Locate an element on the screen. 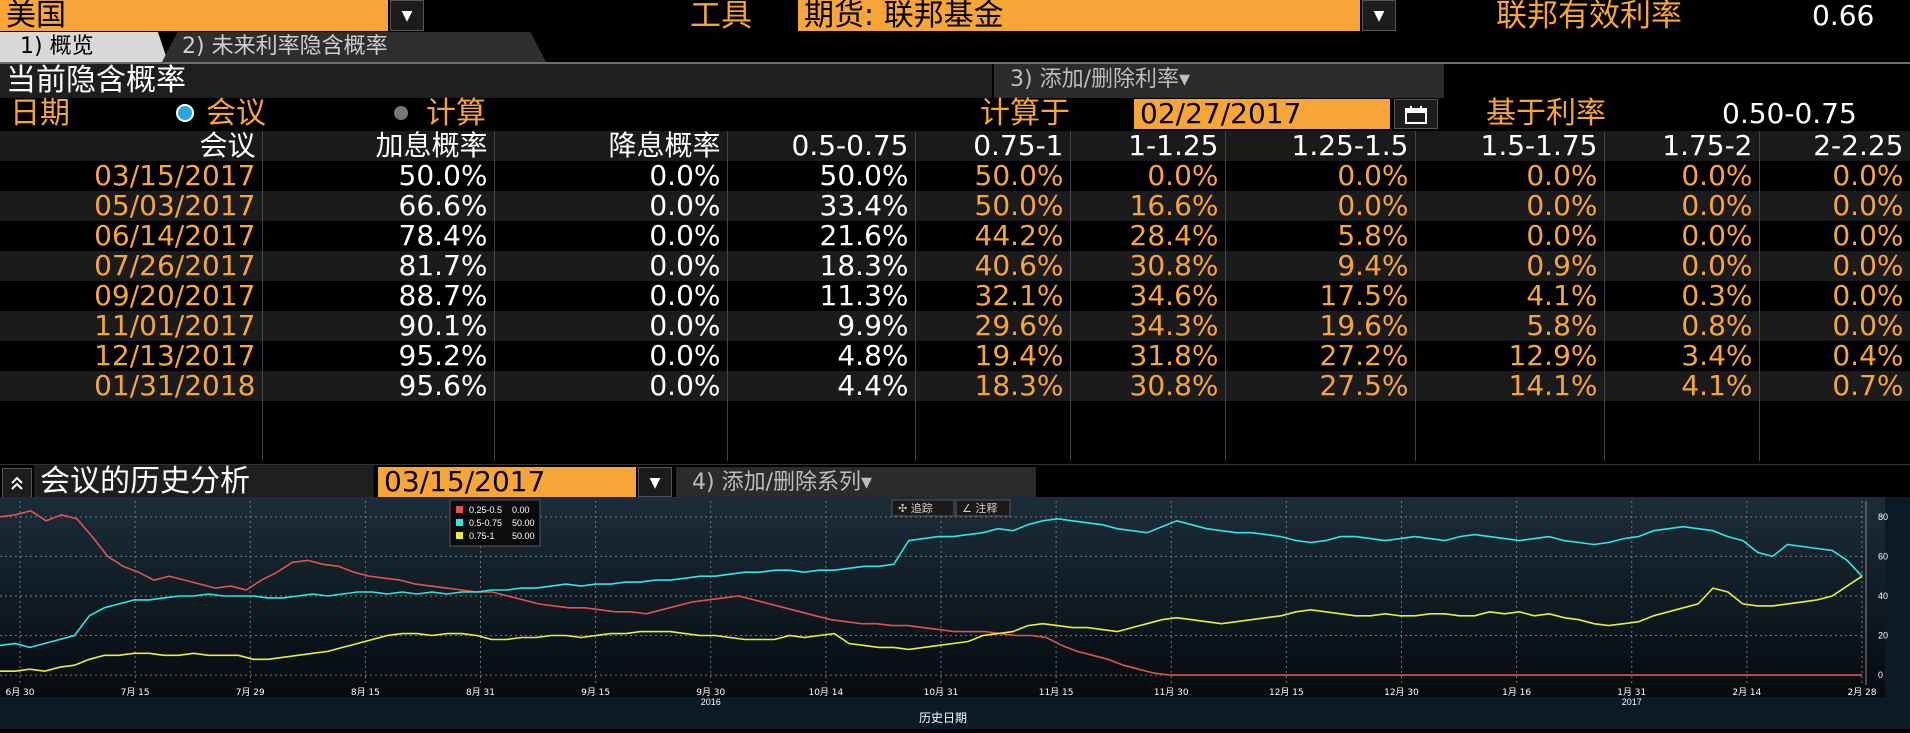 The width and height of the screenshot is (1910, 733). hike-prob-cell: 78.4% is located at coordinates (378, 236).